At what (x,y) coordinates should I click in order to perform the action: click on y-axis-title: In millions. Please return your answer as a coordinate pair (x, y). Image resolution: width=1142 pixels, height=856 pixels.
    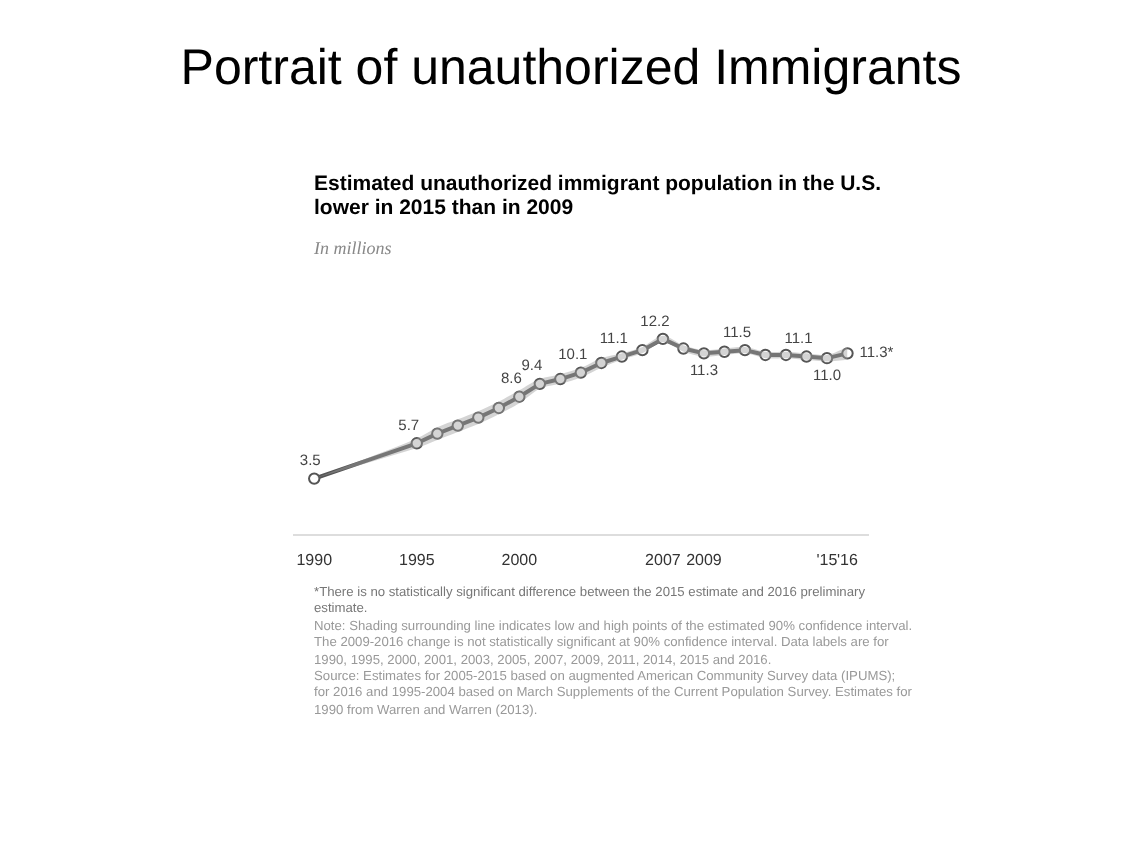
    Looking at the image, I should click on (353, 248).